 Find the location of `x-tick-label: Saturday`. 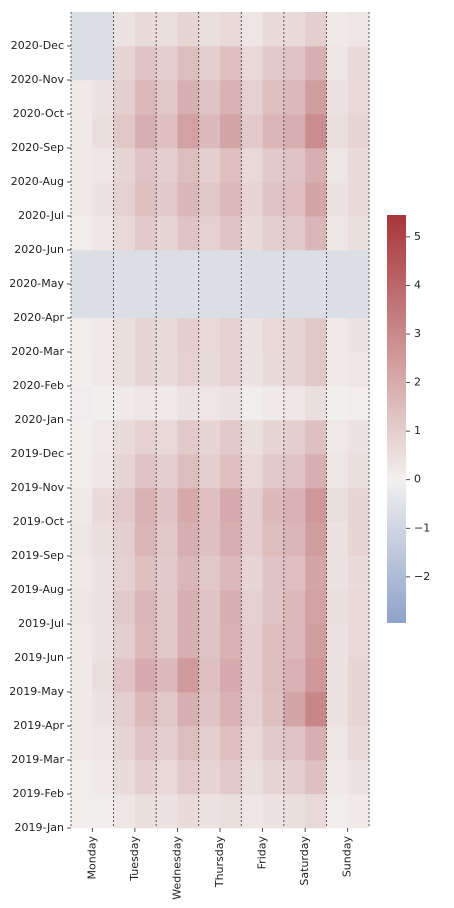

x-tick-label: Saturday is located at coordinates (304, 861).